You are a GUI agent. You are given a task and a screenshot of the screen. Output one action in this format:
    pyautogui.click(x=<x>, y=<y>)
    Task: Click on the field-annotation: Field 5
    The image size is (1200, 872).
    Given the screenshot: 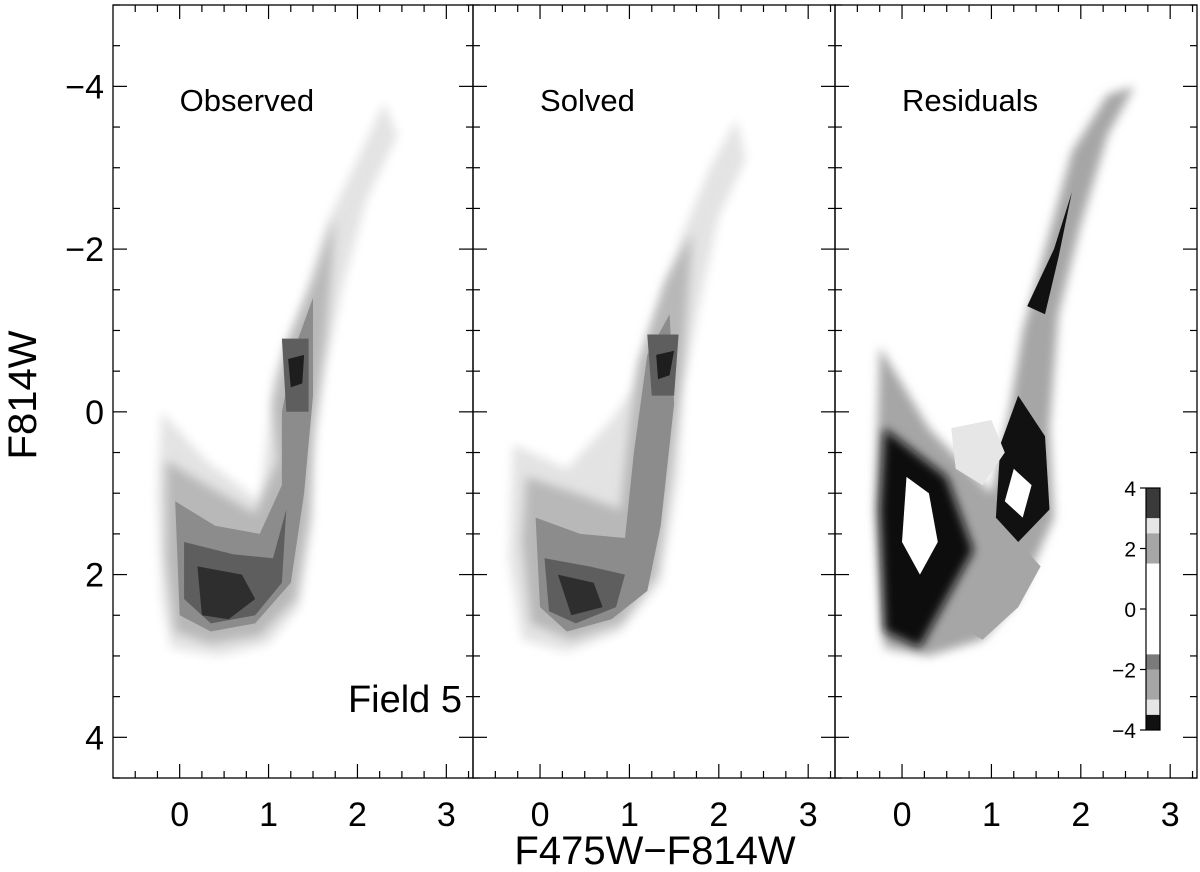 What is the action you would take?
    pyautogui.click(x=405, y=700)
    